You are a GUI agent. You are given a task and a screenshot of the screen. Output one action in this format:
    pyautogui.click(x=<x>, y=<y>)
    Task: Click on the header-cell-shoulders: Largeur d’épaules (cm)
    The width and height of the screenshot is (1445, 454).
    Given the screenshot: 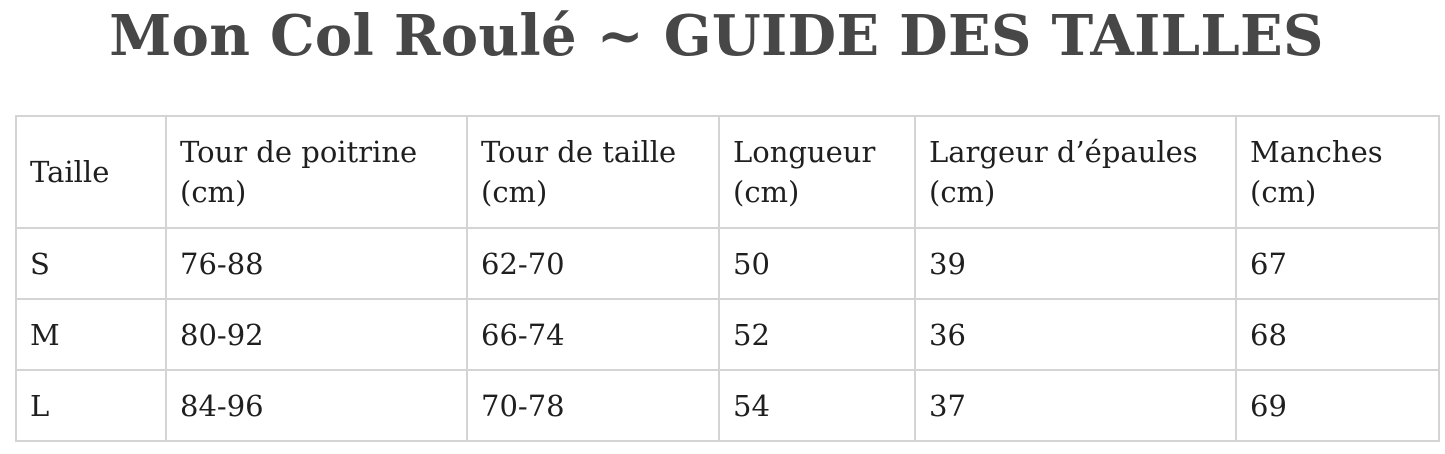 What is the action you would take?
    pyautogui.click(x=1075, y=172)
    